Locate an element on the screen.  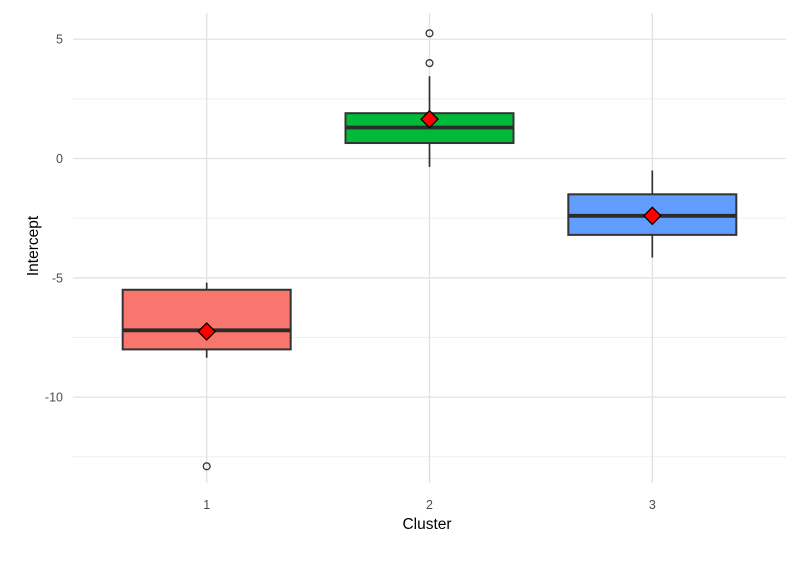
x-tick-label: 3 is located at coordinates (652, 505).